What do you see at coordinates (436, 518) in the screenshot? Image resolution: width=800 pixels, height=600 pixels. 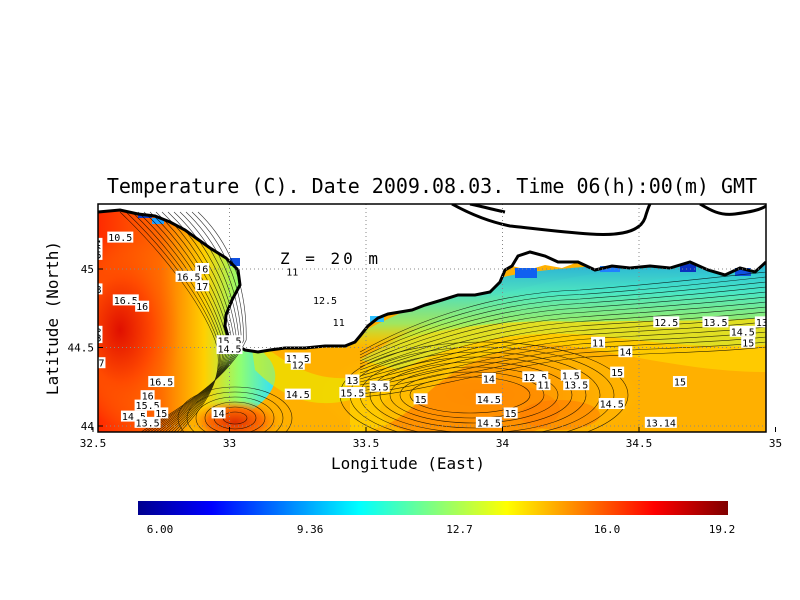 I see `colorbar: 6.00 9.36 12.7 16.0 19.2` at bounding box center [436, 518].